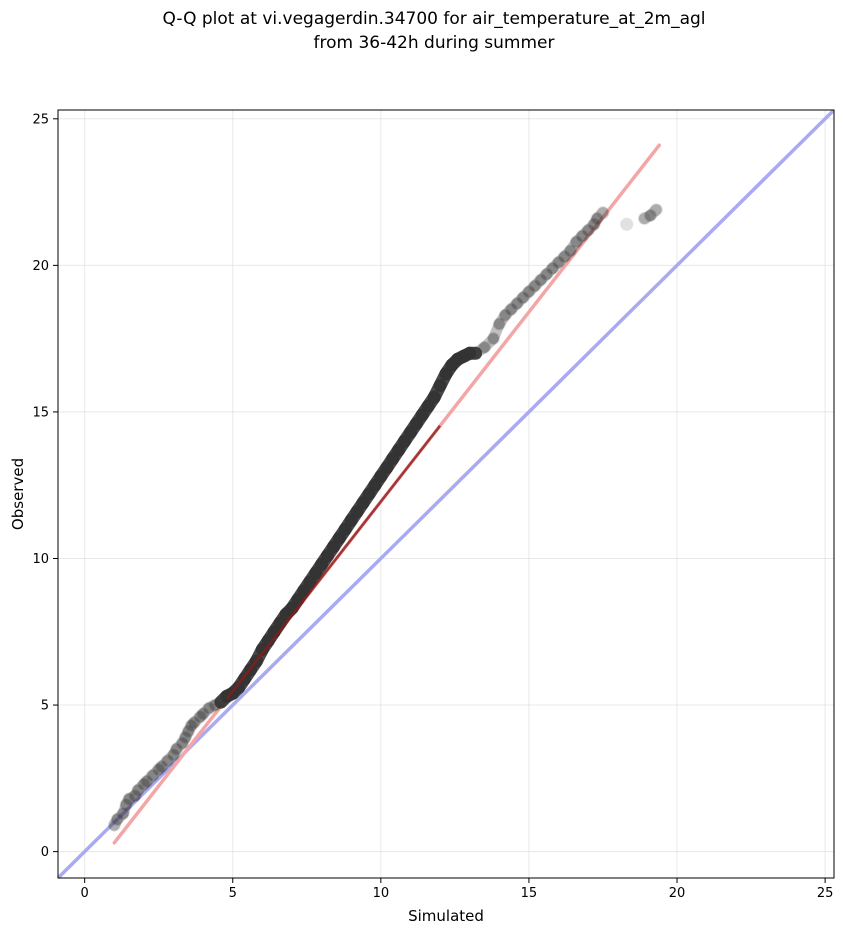  What do you see at coordinates (446, 916) in the screenshot?
I see `x-axis-label: Simulated` at bounding box center [446, 916].